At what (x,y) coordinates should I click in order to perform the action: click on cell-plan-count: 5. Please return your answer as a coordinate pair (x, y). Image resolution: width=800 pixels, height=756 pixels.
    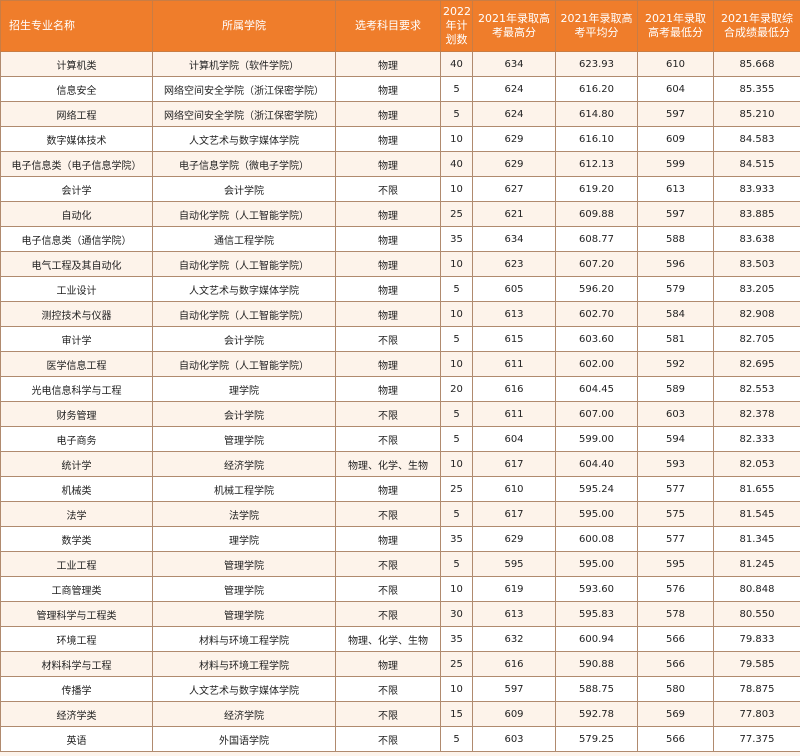
    Looking at the image, I should click on (456, 114).